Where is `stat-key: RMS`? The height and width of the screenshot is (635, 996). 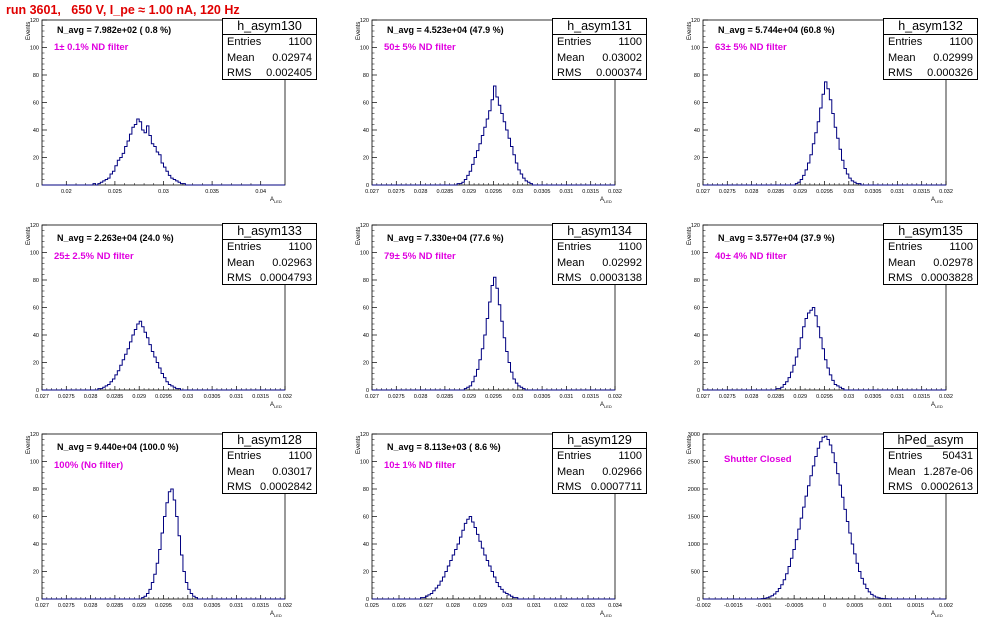 stat-key: RMS is located at coordinates (900, 278).